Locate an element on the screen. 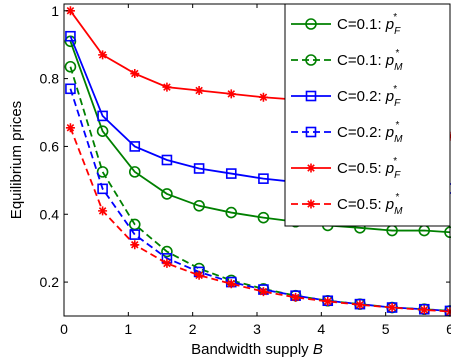 The width and height of the screenshot is (451, 360). x-axis-label-text: Bandwidth supply is located at coordinates (250, 349).